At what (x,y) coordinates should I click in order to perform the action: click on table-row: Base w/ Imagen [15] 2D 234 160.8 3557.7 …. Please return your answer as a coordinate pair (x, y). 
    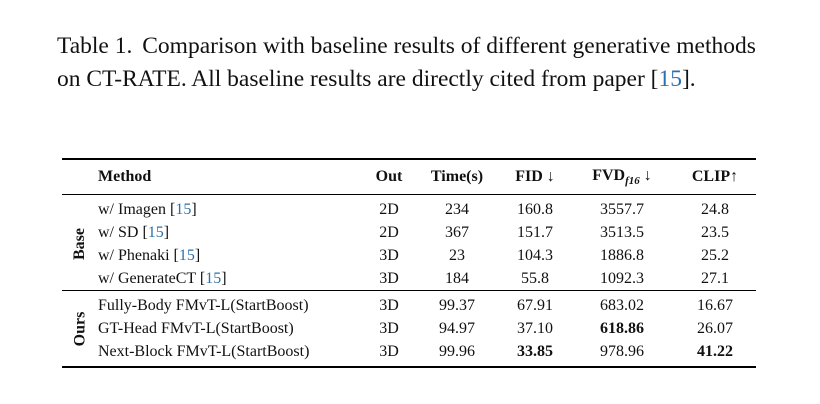
    Looking at the image, I should click on (409, 228).